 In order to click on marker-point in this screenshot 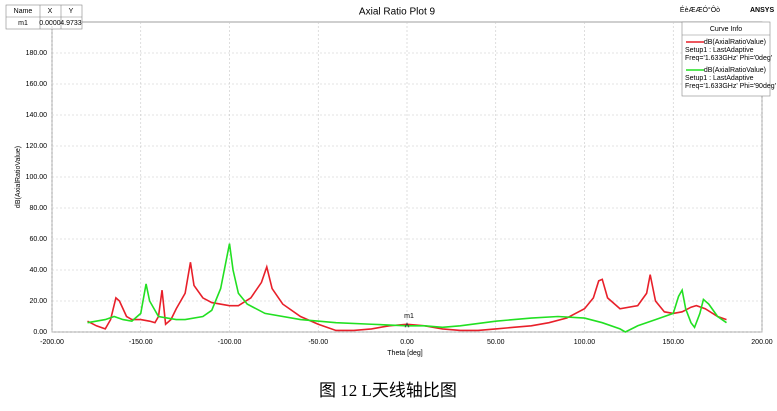, I will do `click(407, 325)`.